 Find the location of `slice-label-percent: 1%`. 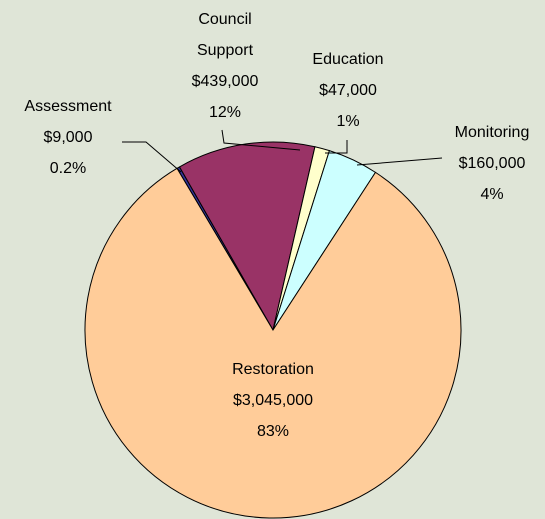

slice-label-percent: 1% is located at coordinates (347, 121).